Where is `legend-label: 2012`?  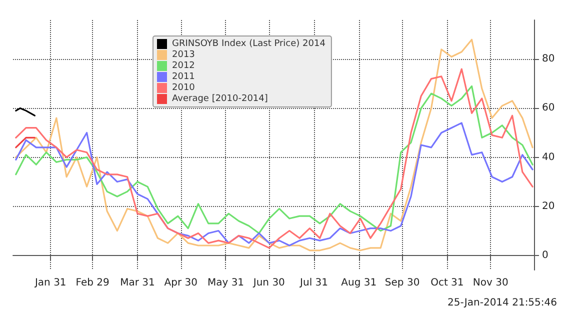
legend-label: 2012 is located at coordinates (183, 66).